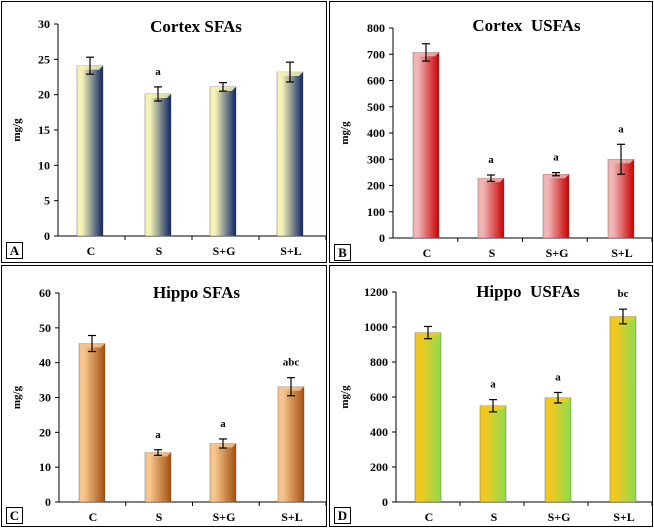 This screenshot has width=654, height=528. What do you see at coordinates (427, 253) in the screenshot?
I see `x-category-label-b: C` at bounding box center [427, 253].